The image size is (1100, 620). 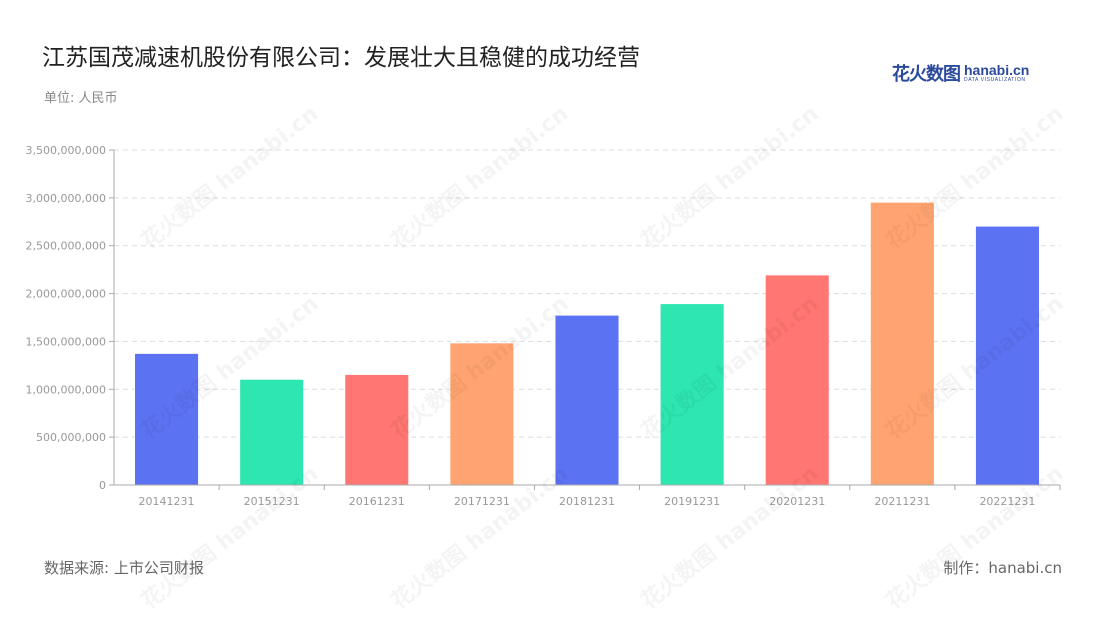 I want to click on y-tick-label: 3,500,000,000, so click(x=66, y=150).